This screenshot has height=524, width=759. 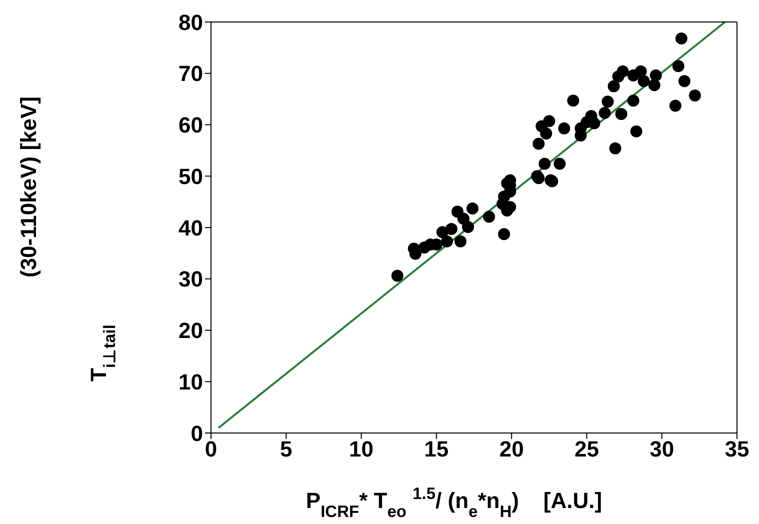 What do you see at coordinates (286, 449) in the screenshot?
I see `x-tick-label: 5` at bounding box center [286, 449].